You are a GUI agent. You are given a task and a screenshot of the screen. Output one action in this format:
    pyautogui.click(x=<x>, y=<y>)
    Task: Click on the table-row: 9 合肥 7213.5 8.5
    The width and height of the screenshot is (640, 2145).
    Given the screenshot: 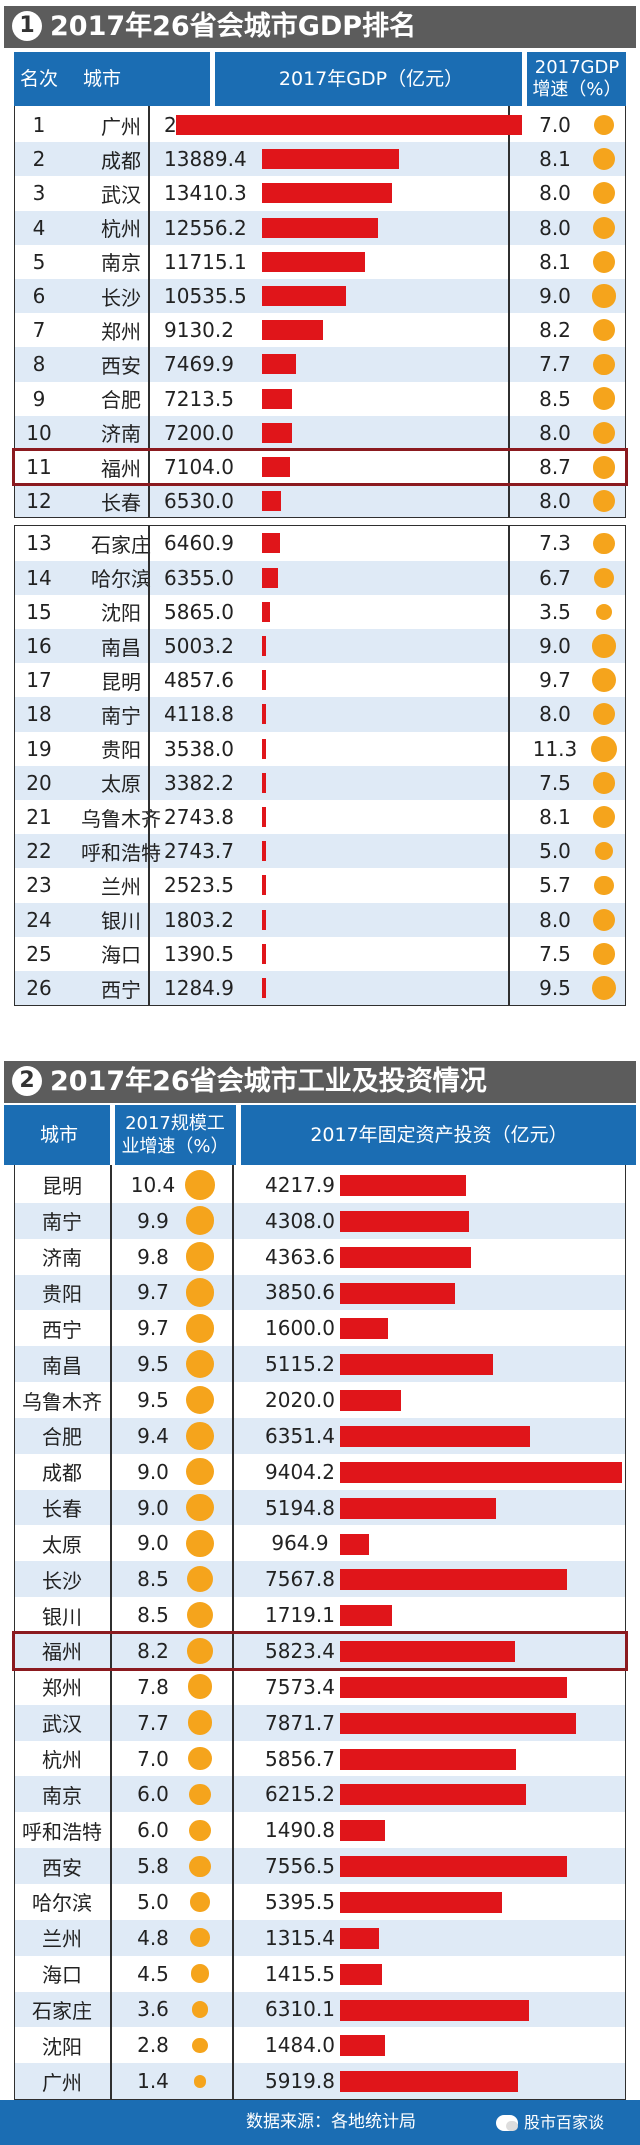 What is the action you would take?
    pyautogui.click(x=320, y=399)
    